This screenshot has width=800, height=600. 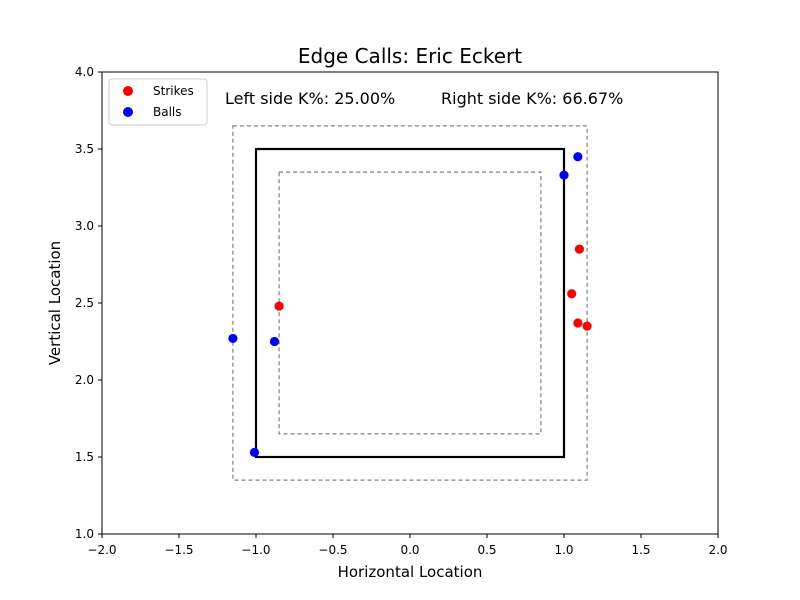 I want to click on x-axis: −2.0 −1.5 −1.0 −0.5 0.0 0.5 1.0 1.5 2.0, so click(x=407, y=545).